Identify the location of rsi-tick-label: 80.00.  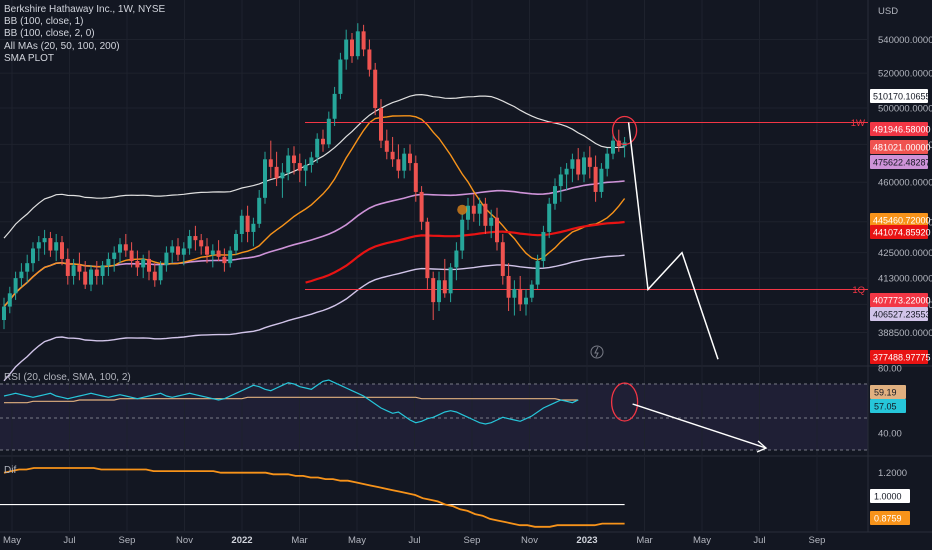
(890, 369).